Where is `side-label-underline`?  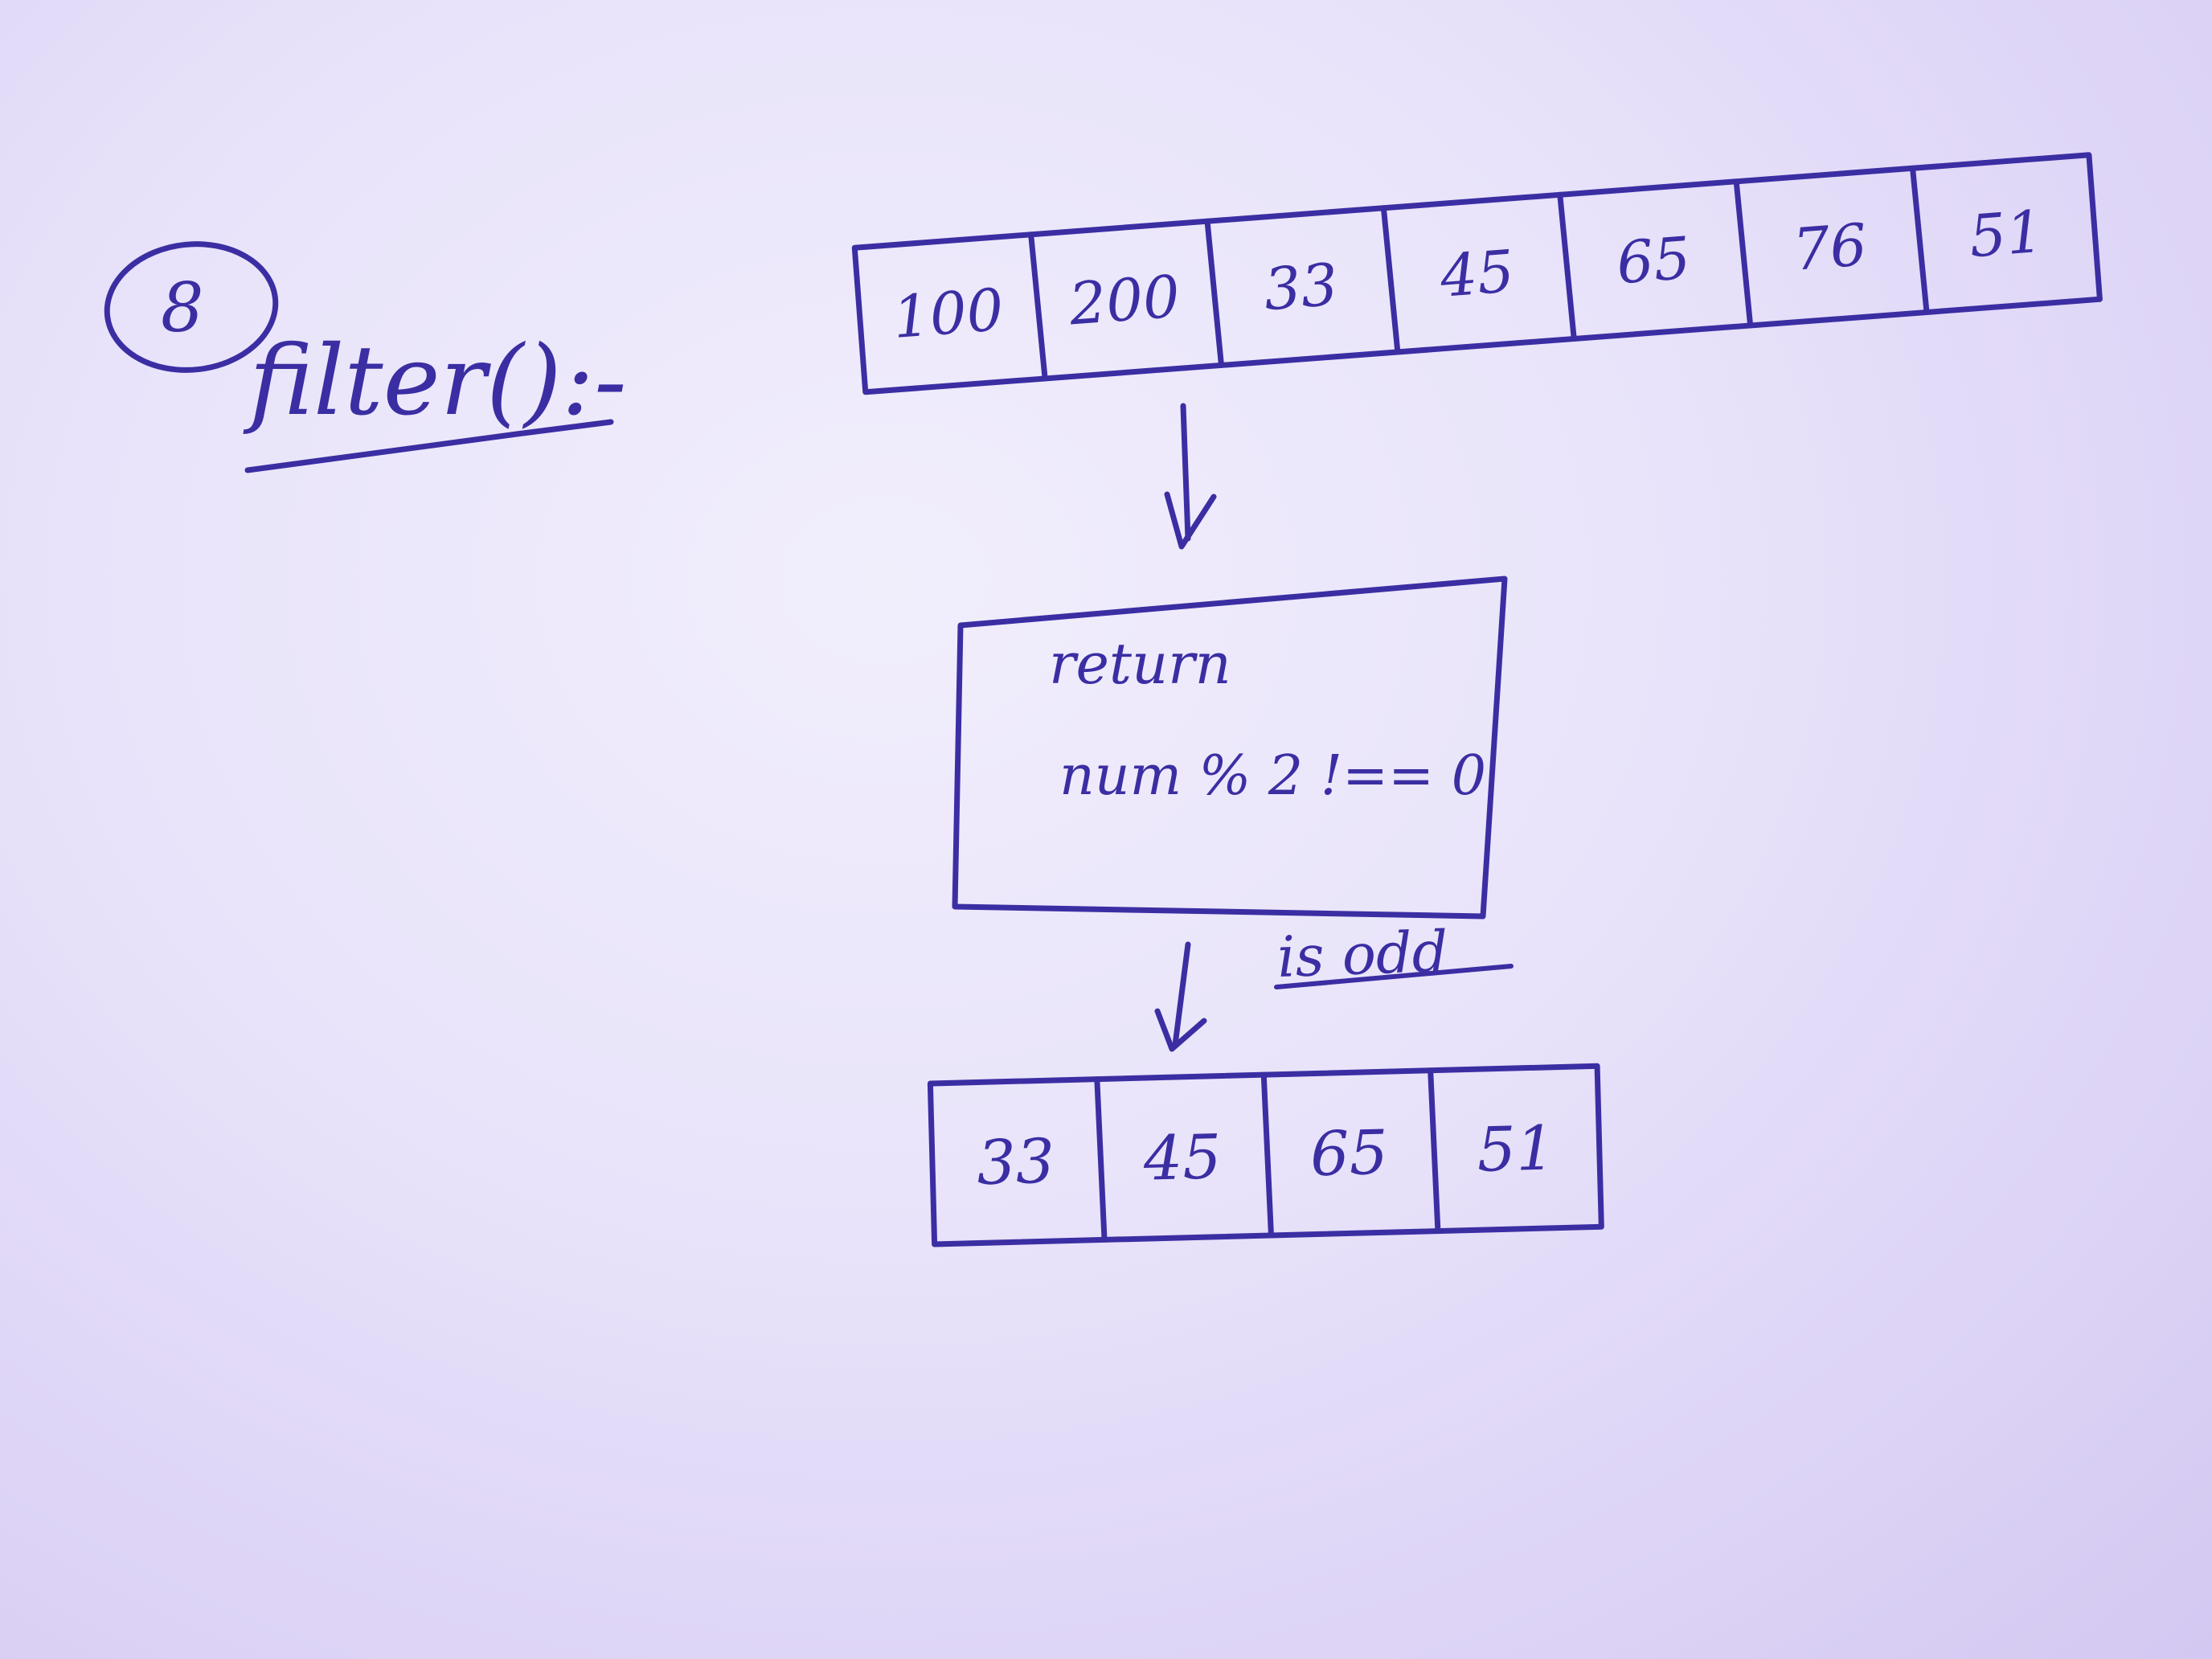 side-label-underline is located at coordinates (1394, 976).